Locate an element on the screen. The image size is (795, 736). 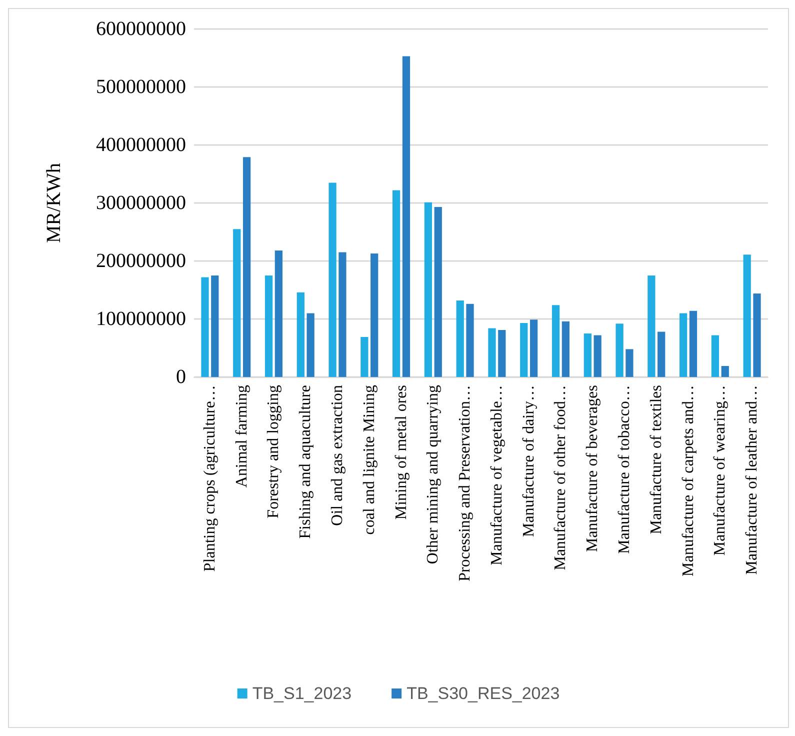
y-tick-label: 0 is located at coordinates (181, 377).